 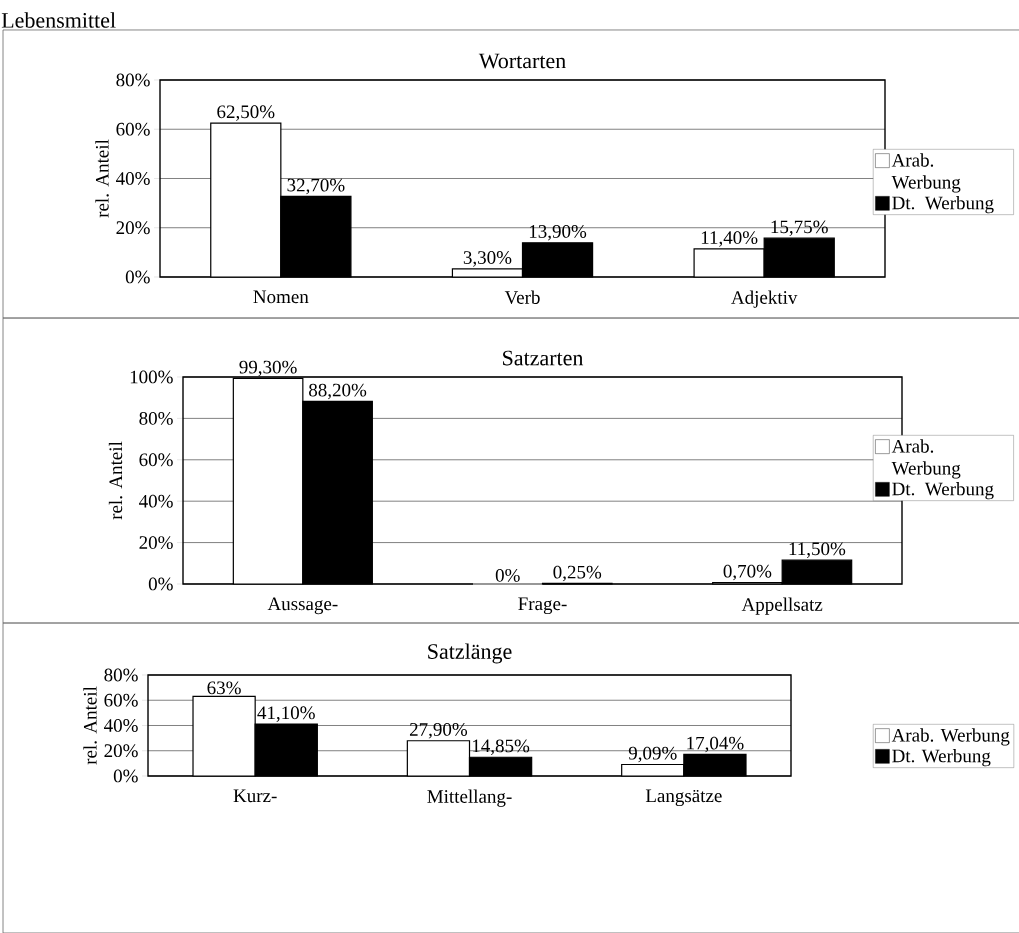 What do you see at coordinates (470, 653) in the screenshot?
I see `chart-title: Satzlänge` at bounding box center [470, 653].